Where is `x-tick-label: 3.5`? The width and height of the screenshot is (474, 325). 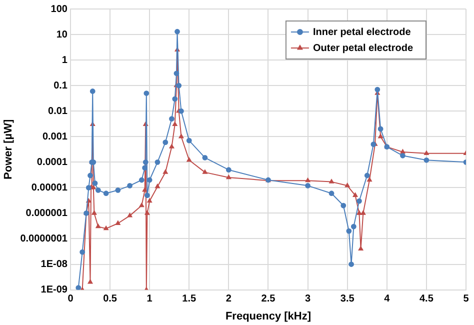 x-tick-label: 3.5 is located at coordinates (347, 299).